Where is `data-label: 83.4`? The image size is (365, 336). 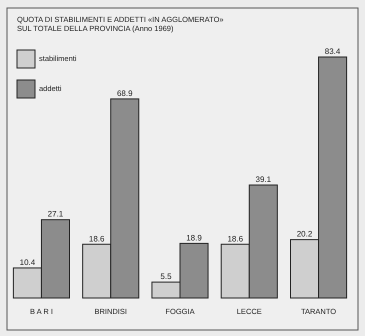 data-label: 83.4 is located at coordinates (332, 51).